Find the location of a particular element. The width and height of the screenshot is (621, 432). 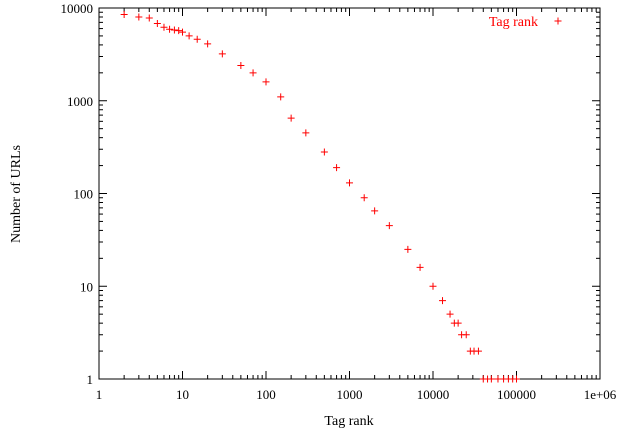

legend-marker-tag-rank is located at coordinates (558, 21).